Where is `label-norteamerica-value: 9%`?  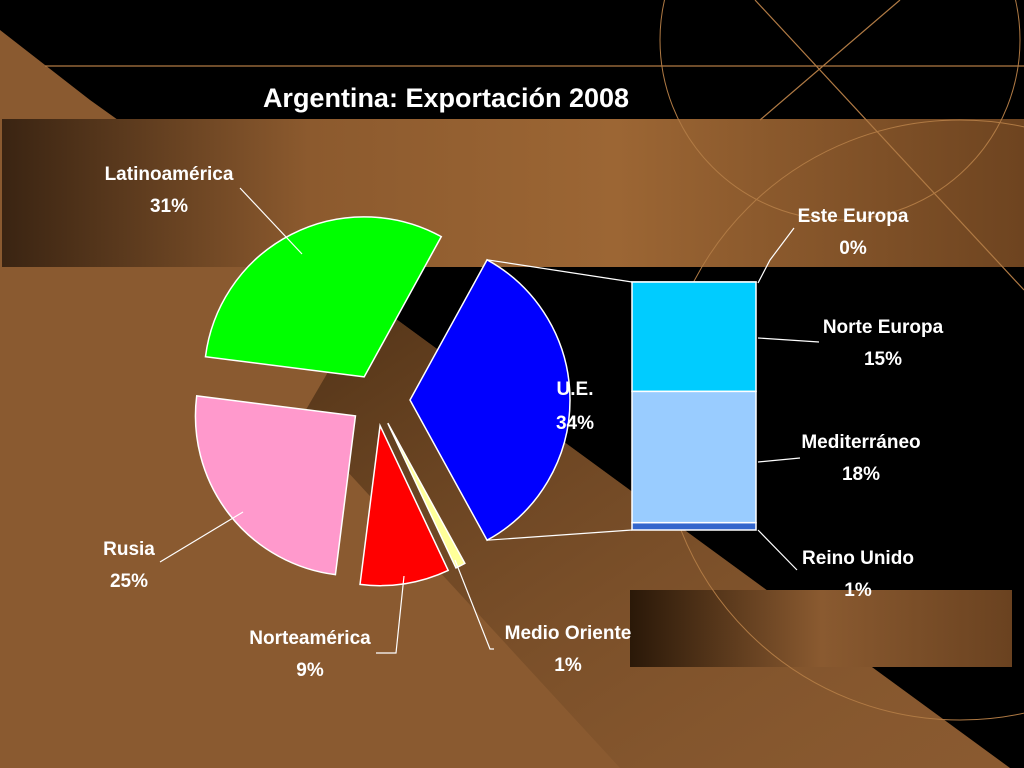 label-norteamerica-value: 9% is located at coordinates (310, 670).